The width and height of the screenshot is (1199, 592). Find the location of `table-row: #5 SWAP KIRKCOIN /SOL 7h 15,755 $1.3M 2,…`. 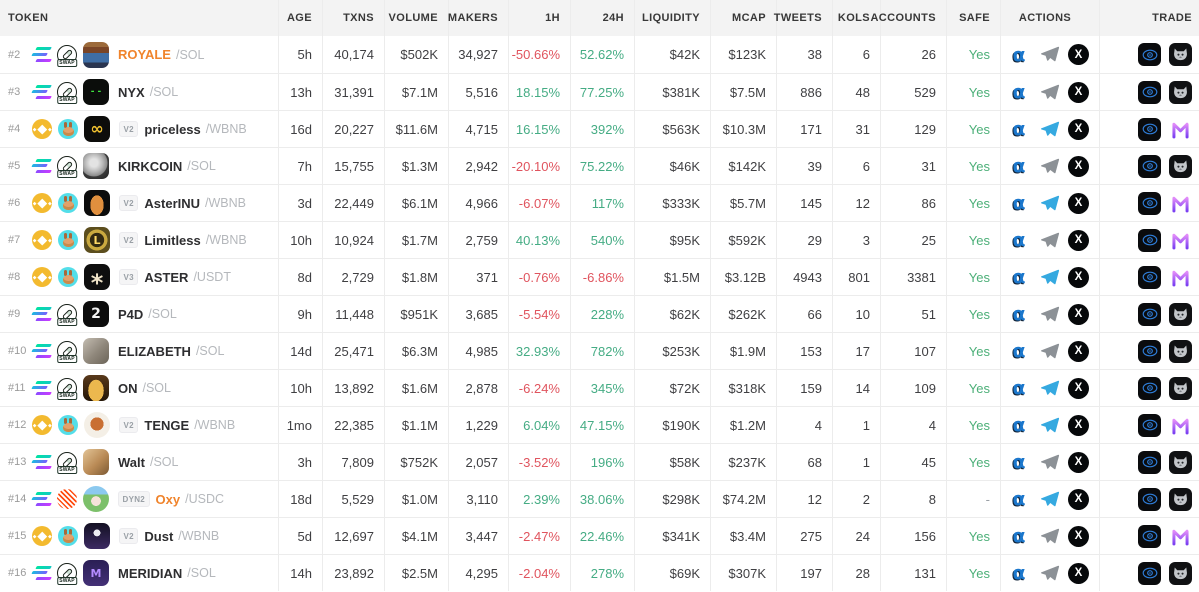

table-row: #5 SWAP KIRKCOIN /SOL 7h 15,755 $1.3M 2,… is located at coordinates (599, 165).